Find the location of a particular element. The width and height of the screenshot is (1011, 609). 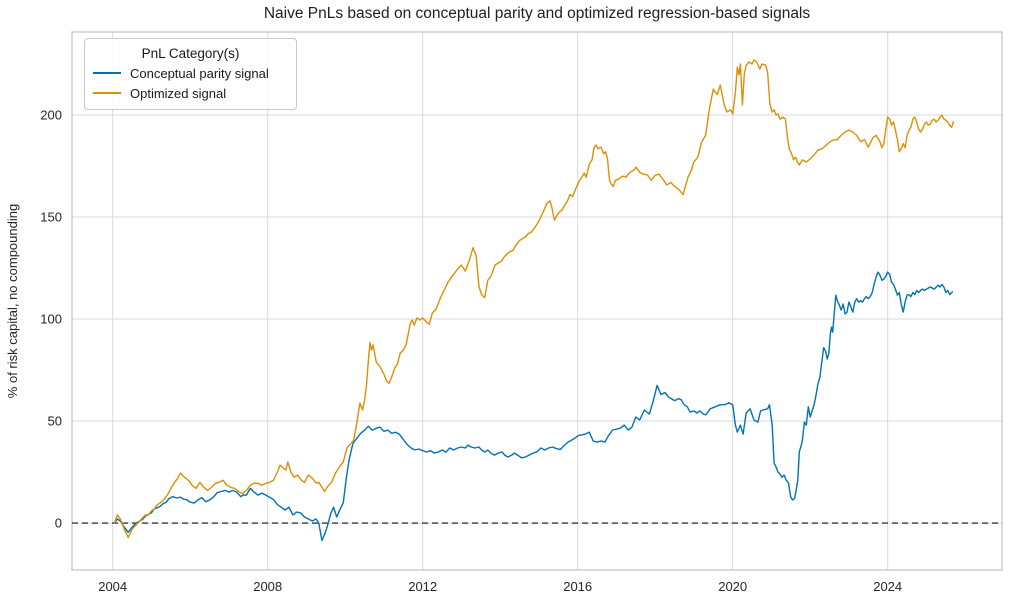

legend-item-optimized: Optimized signal is located at coordinates (190, 93).